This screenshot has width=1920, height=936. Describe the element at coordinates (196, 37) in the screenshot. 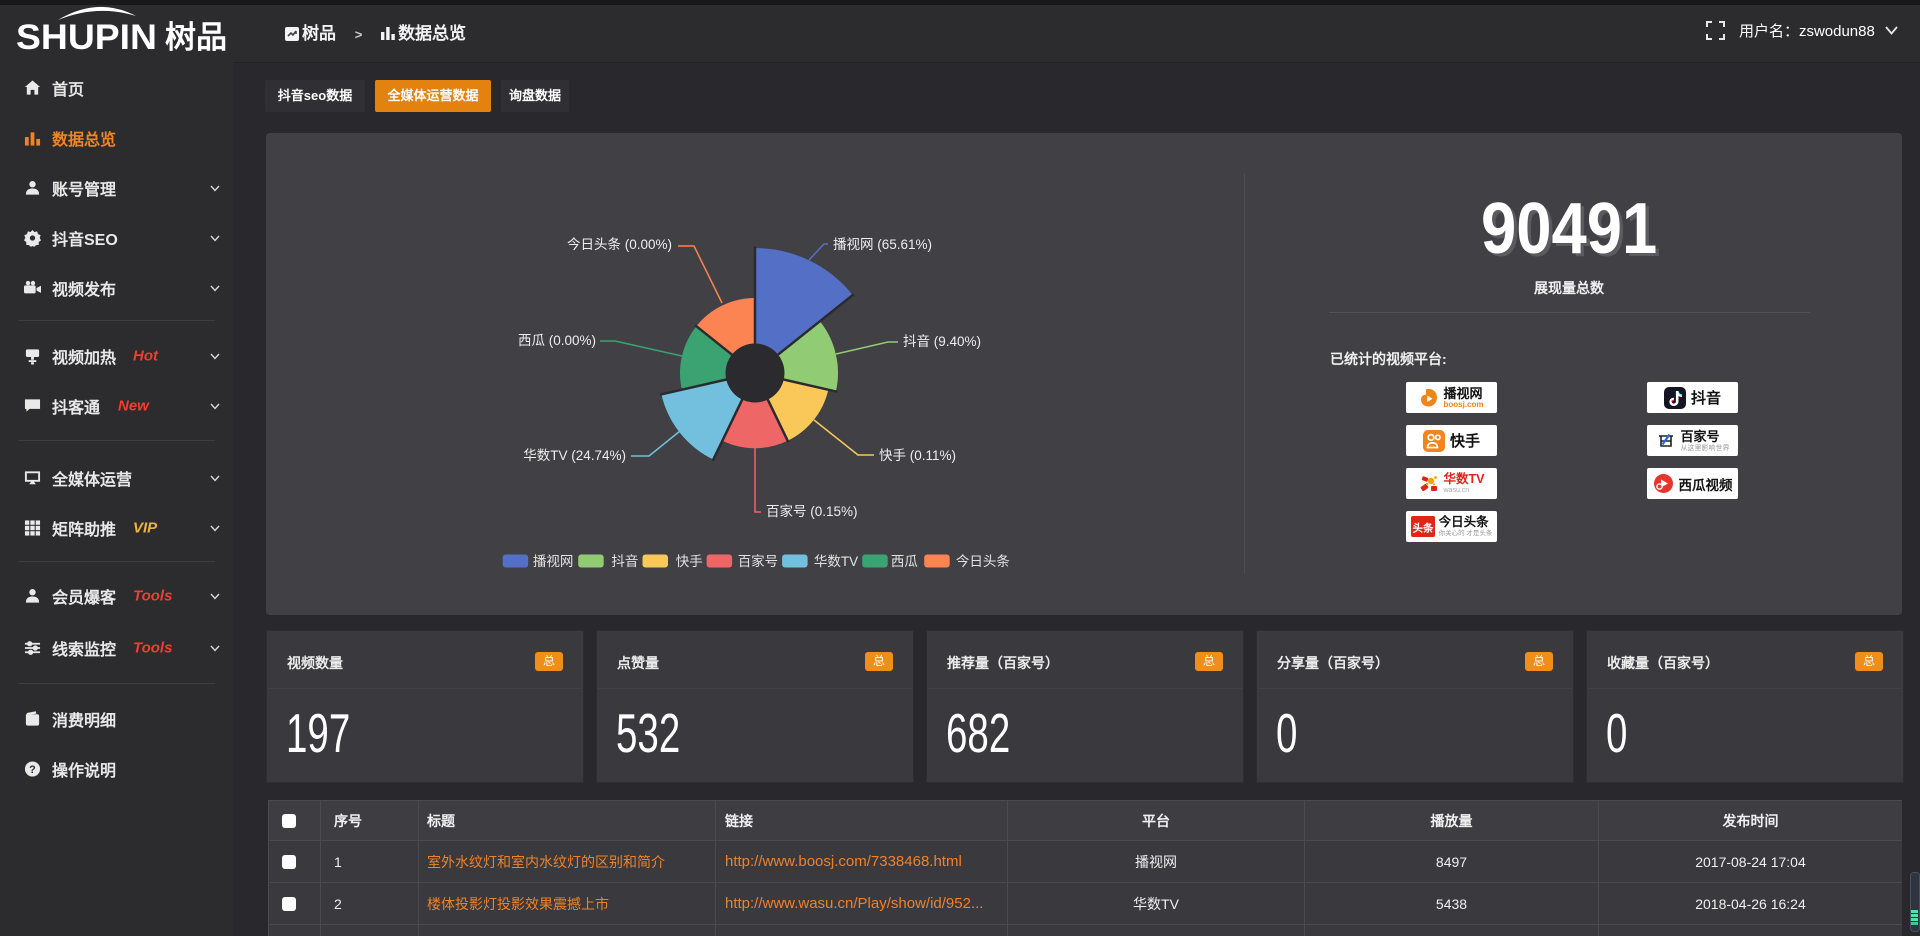

I see `svg-text: 树品` at that location.